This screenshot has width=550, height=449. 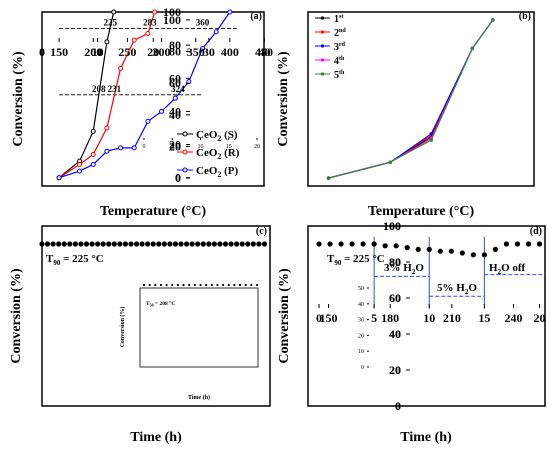 I want to click on x-tick-label: 30, so click(x=209, y=52).